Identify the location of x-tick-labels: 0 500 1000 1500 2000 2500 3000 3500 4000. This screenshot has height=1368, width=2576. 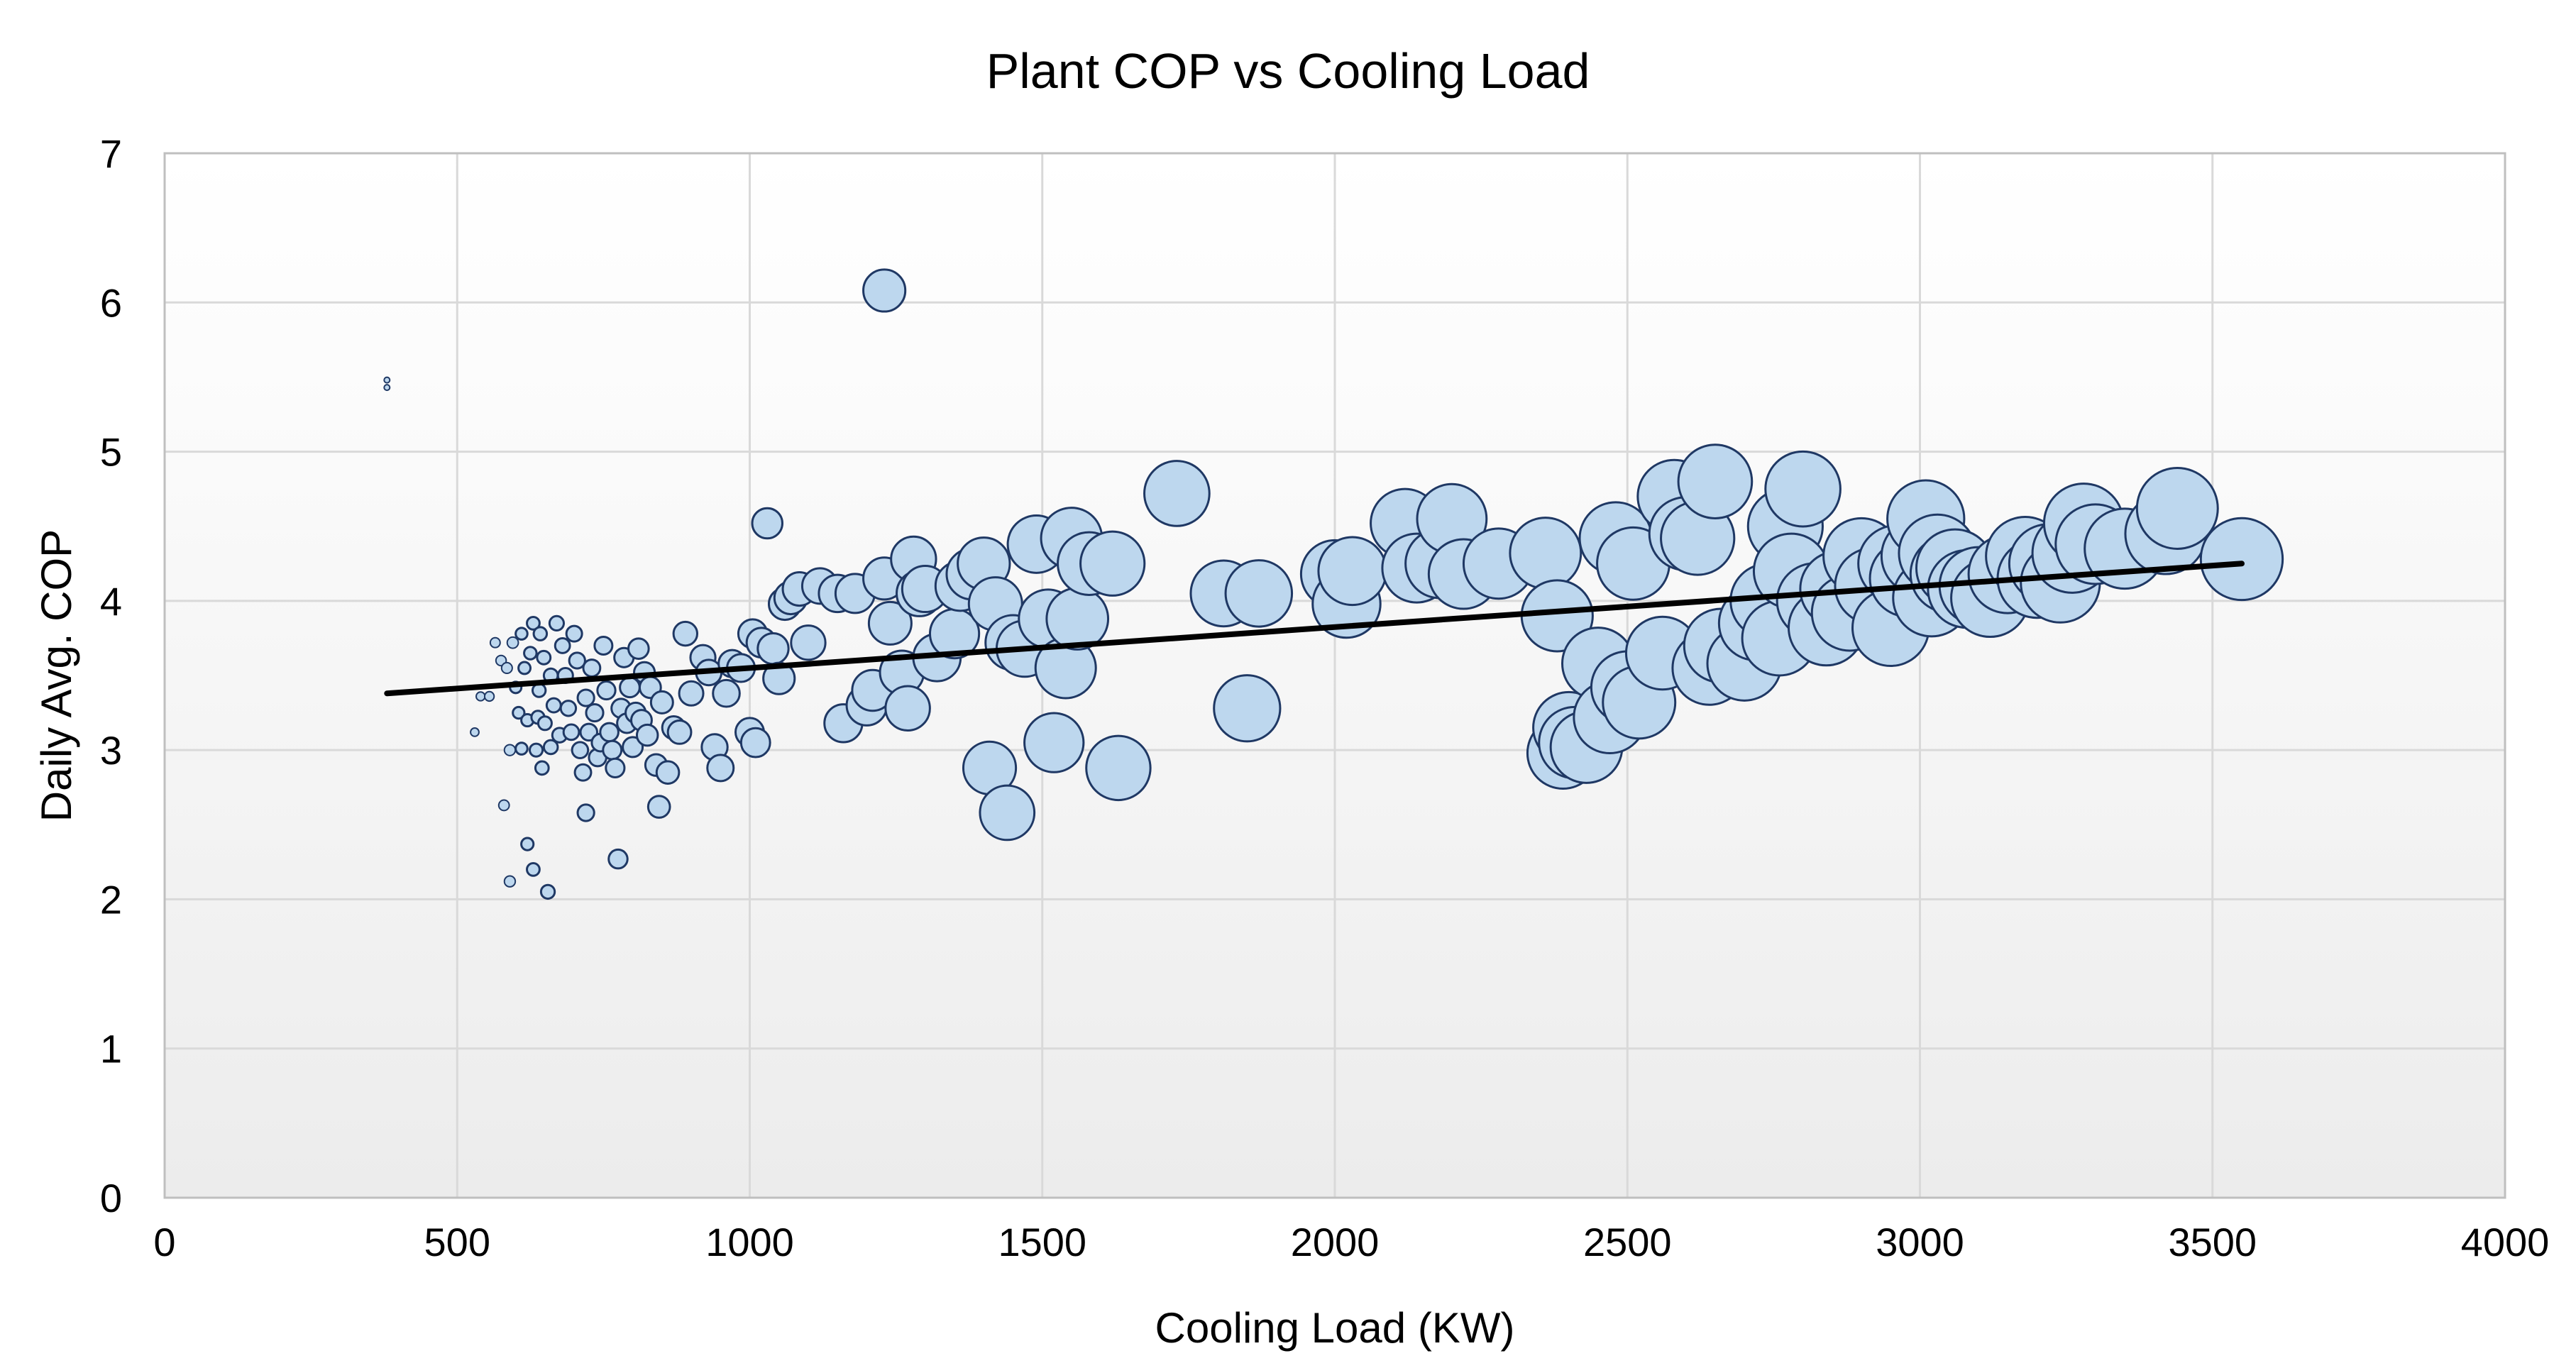
(1351, 1242).